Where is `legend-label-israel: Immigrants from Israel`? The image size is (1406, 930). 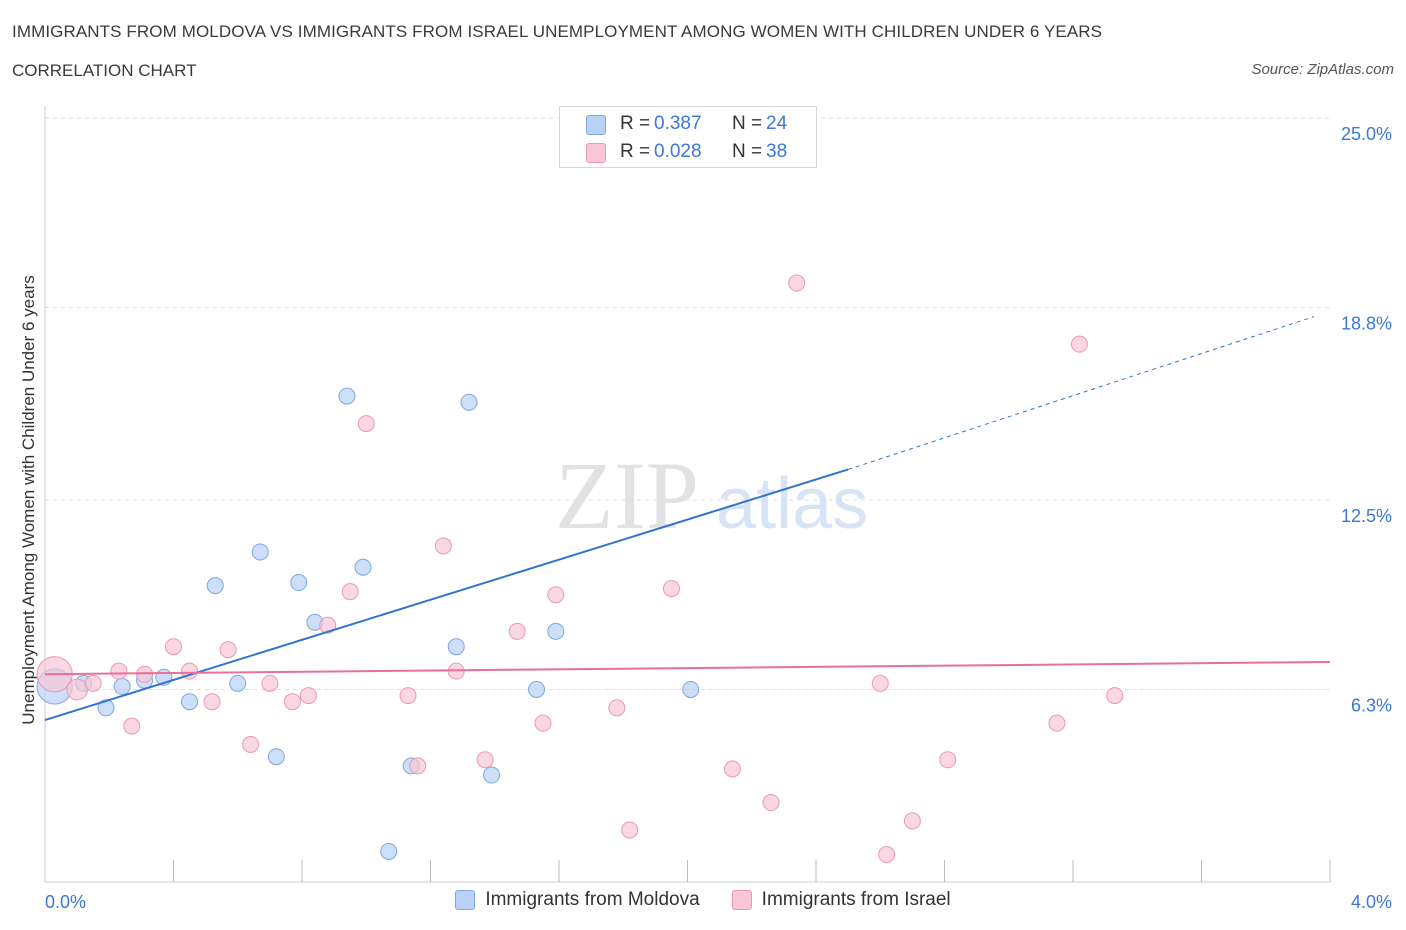 legend-label-israel: Immigrants from Israel is located at coordinates (856, 899).